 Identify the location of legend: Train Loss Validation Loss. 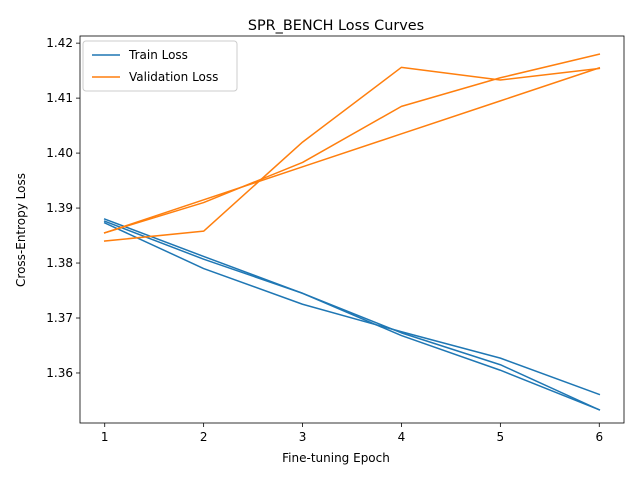
(160, 66).